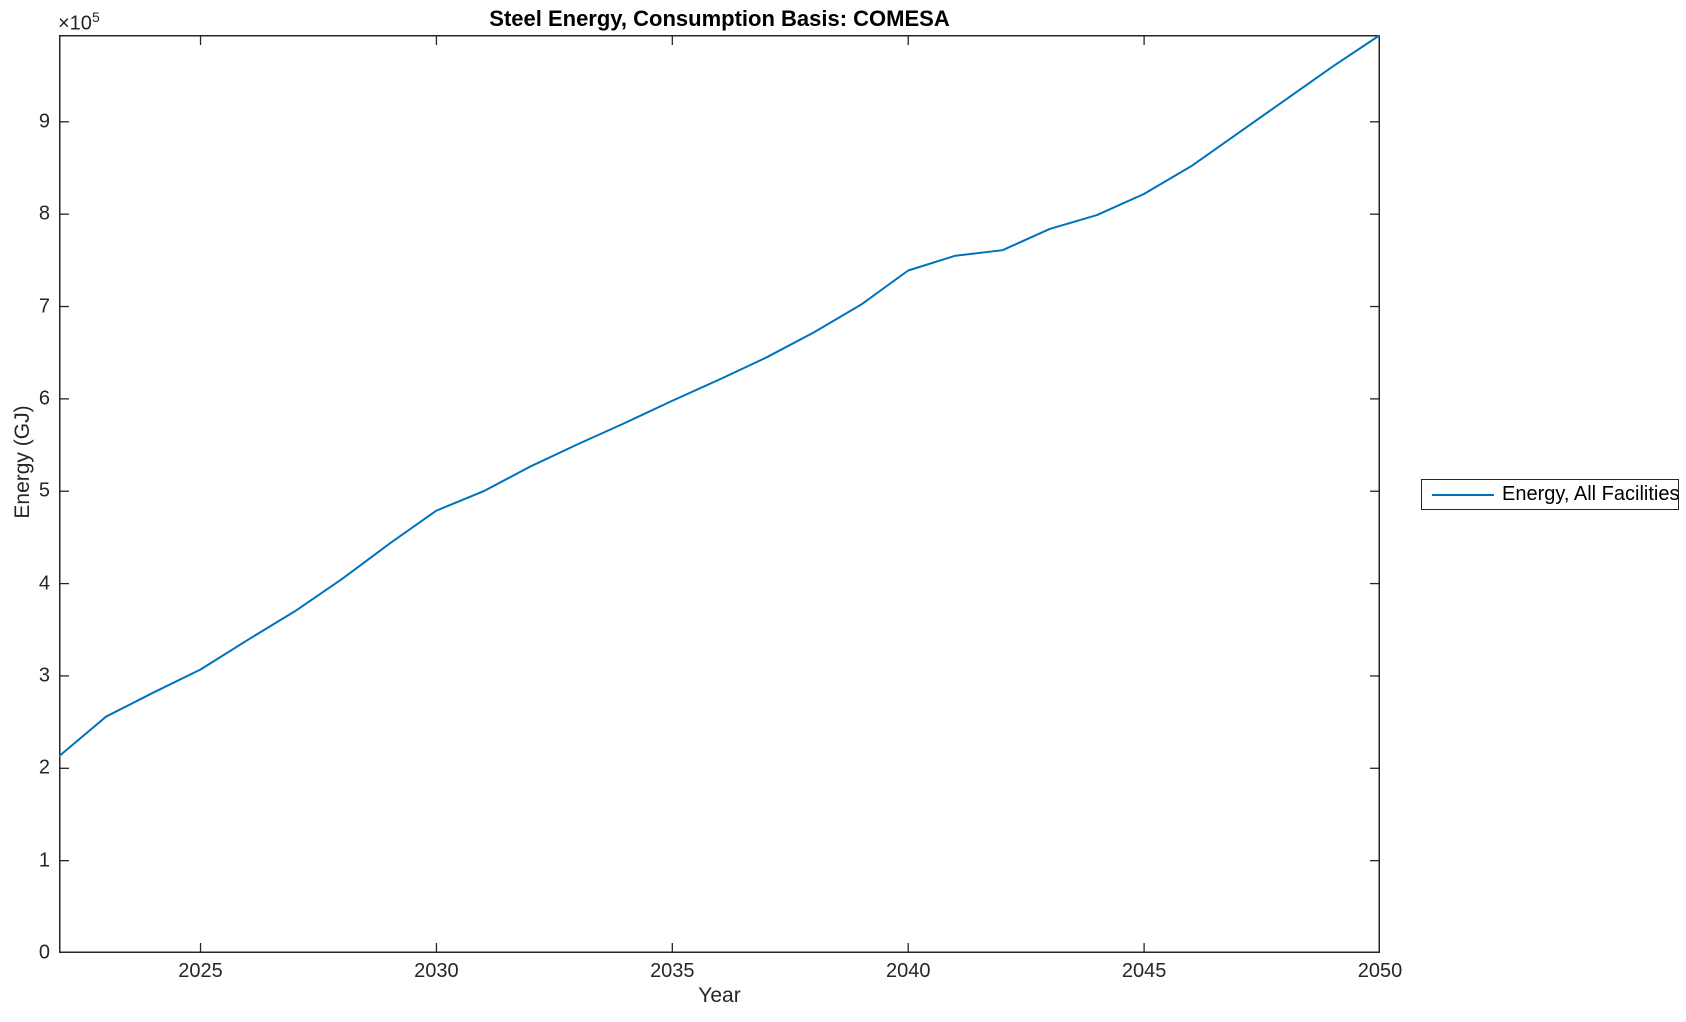 The width and height of the screenshot is (1686, 1022). What do you see at coordinates (95, 17) in the screenshot?
I see `y-axis-multiplier-exponent: 5` at bounding box center [95, 17].